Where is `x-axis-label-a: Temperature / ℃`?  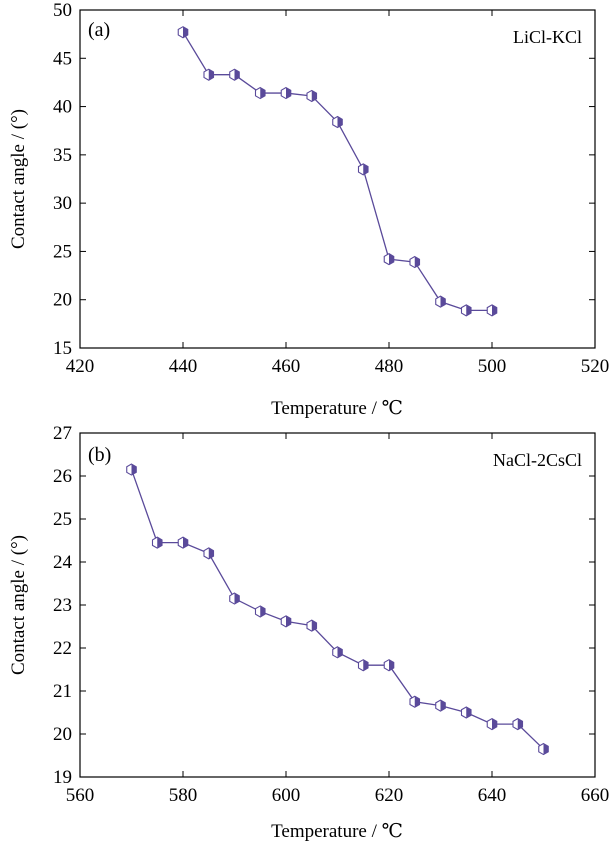
x-axis-label-a: Temperature / ℃ is located at coordinates (337, 408).